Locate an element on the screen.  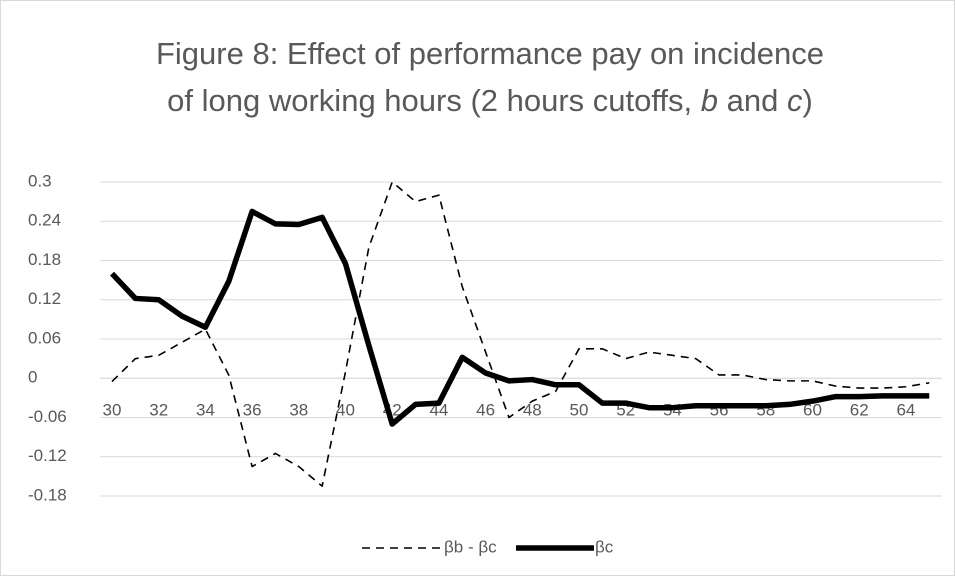
y-tick-label: 0.24 is located at coordinates (44, 220).